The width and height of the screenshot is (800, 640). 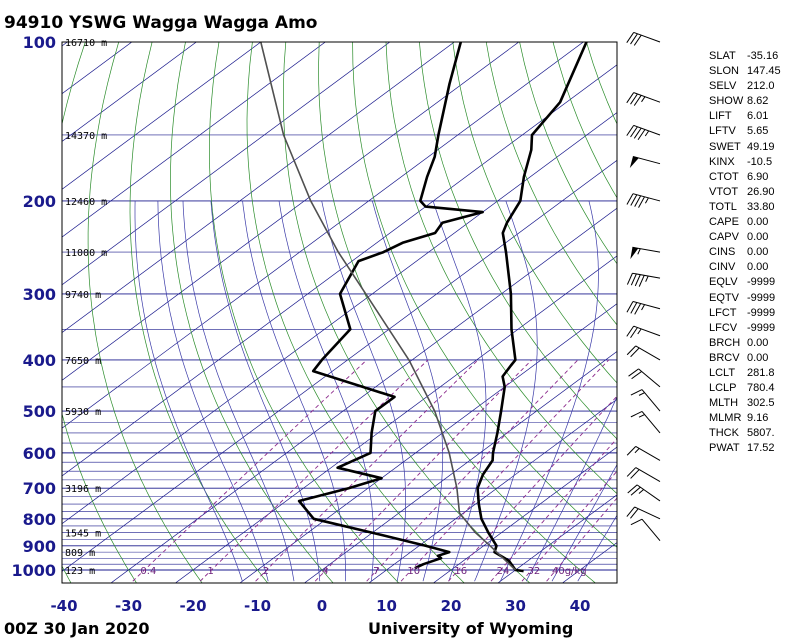 I want to click on pressure-tick-label: 400, so click(x=39, y=360).